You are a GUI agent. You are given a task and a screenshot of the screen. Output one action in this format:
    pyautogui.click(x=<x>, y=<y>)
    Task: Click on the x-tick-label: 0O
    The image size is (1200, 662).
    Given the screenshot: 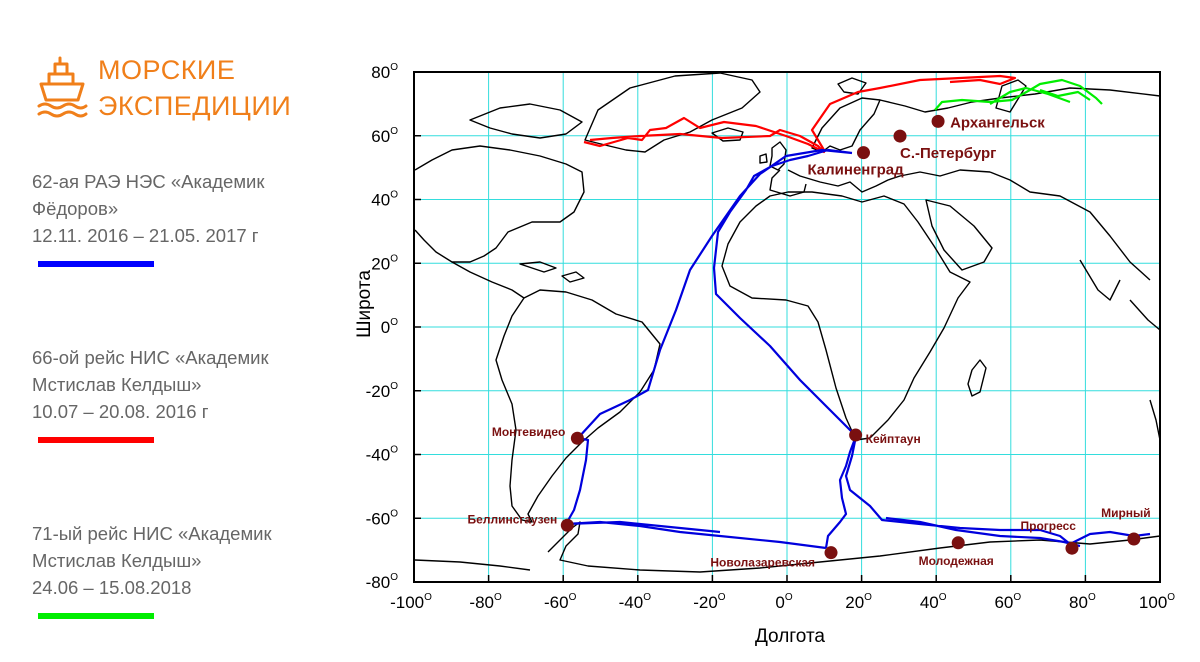 What is the action you would take?
    pyautogui.click(x=783, y=602)
    